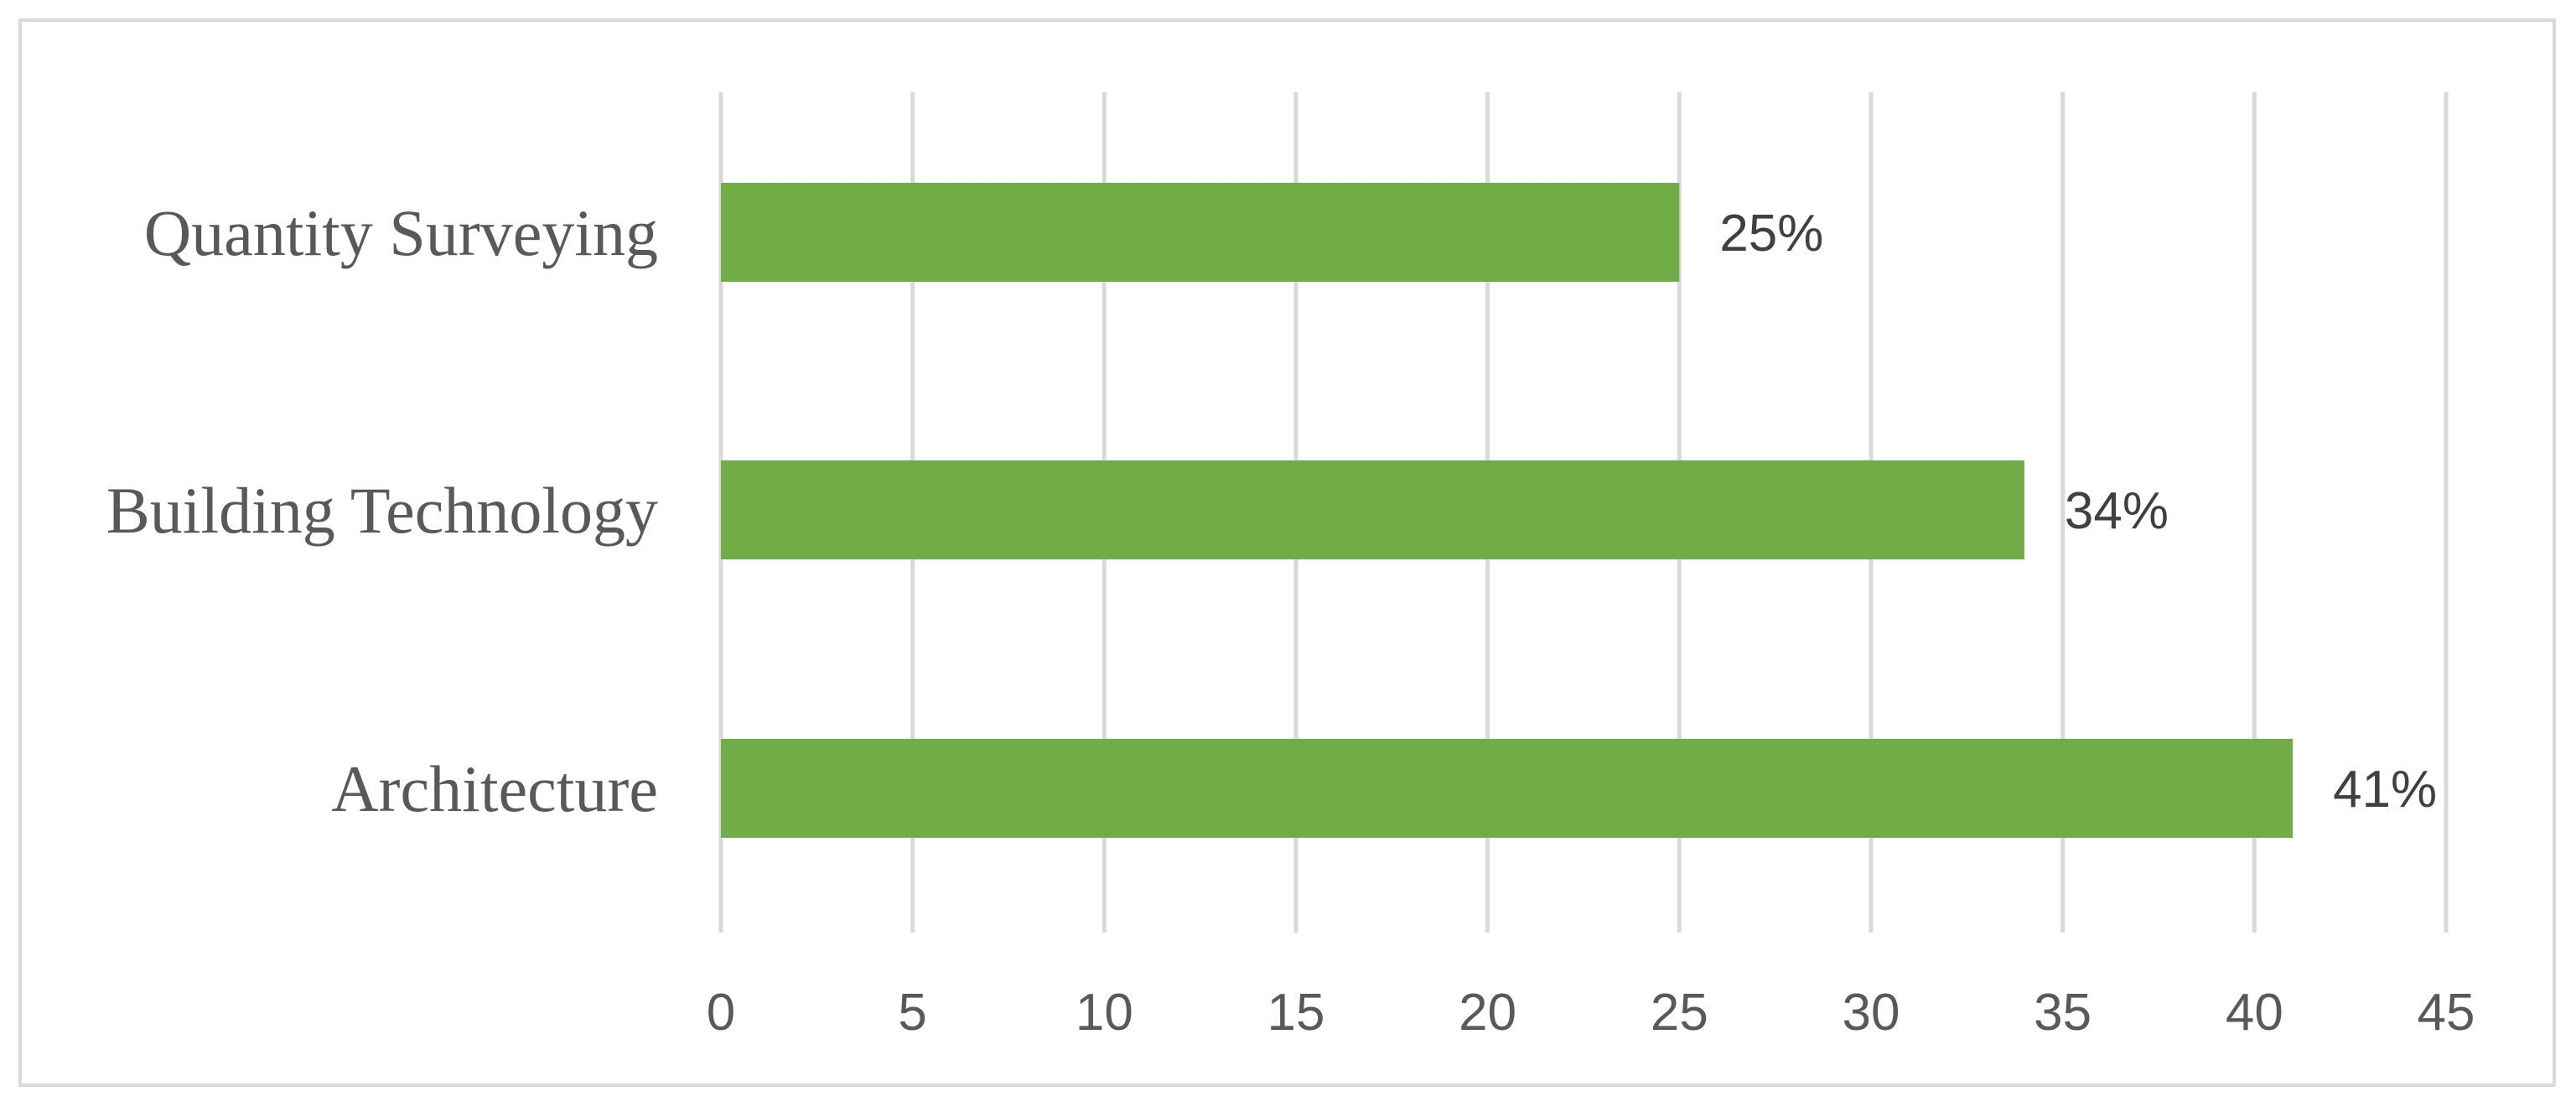  I want to click on data-label: 25%, so click(1771, 234).